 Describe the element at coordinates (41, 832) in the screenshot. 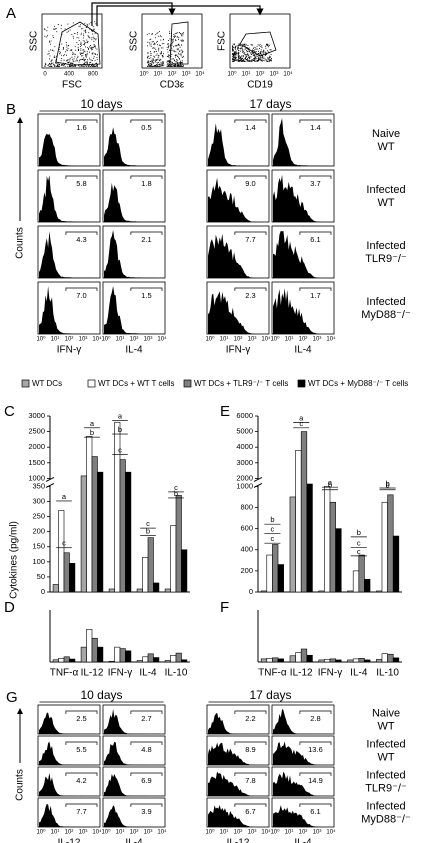

I see `x-tick-label: 10⁰` at that location.